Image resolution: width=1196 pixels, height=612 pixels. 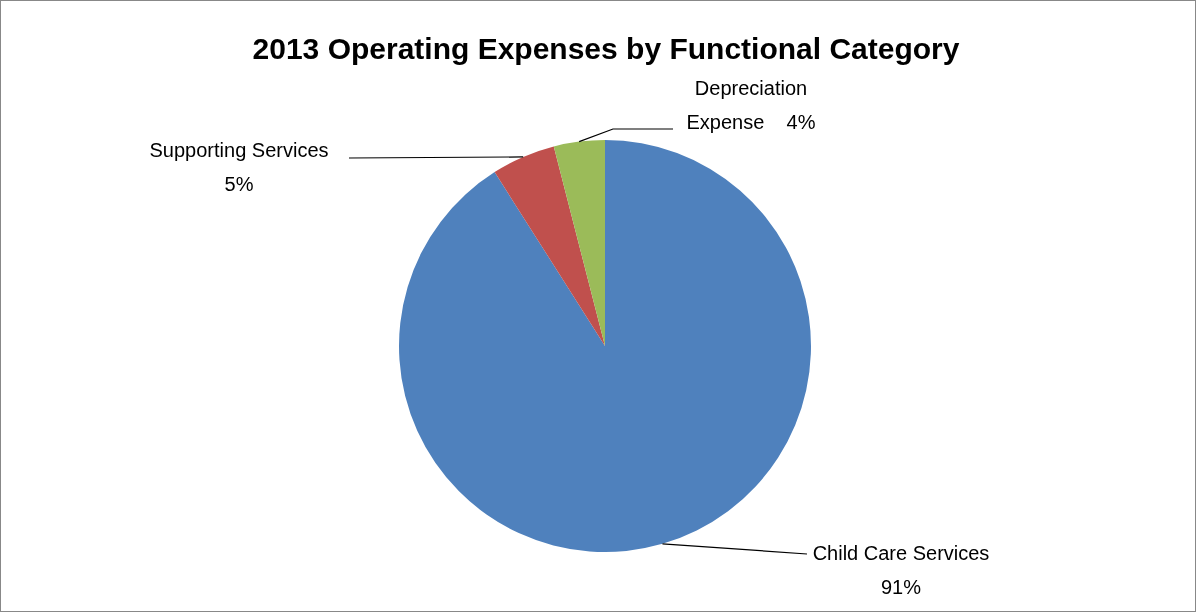 What do you see at coordinates (901, 552) in the screenshot?
I see `slice-label: Child Care Services` at bounding box center [901, 552].